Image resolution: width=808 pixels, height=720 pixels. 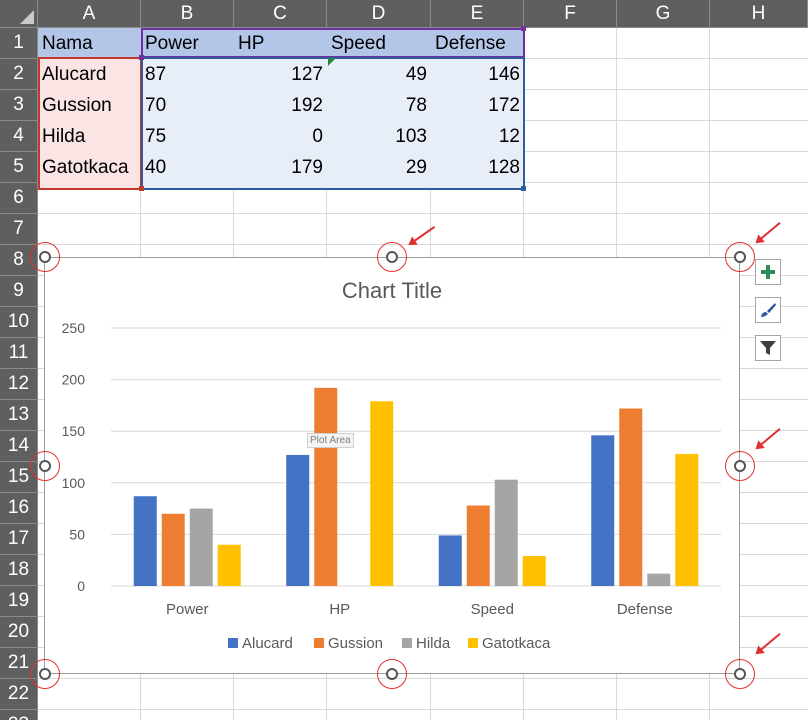 I want to click on legend-label: Gatotkaca, so click(x=516, y=643).